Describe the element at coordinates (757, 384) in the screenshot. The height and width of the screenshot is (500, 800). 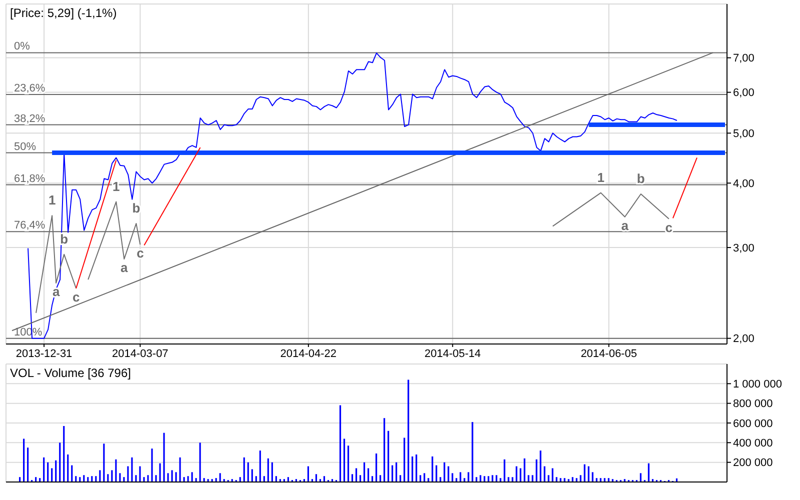
I see `y-tick-label: 1 000 000` at that location.